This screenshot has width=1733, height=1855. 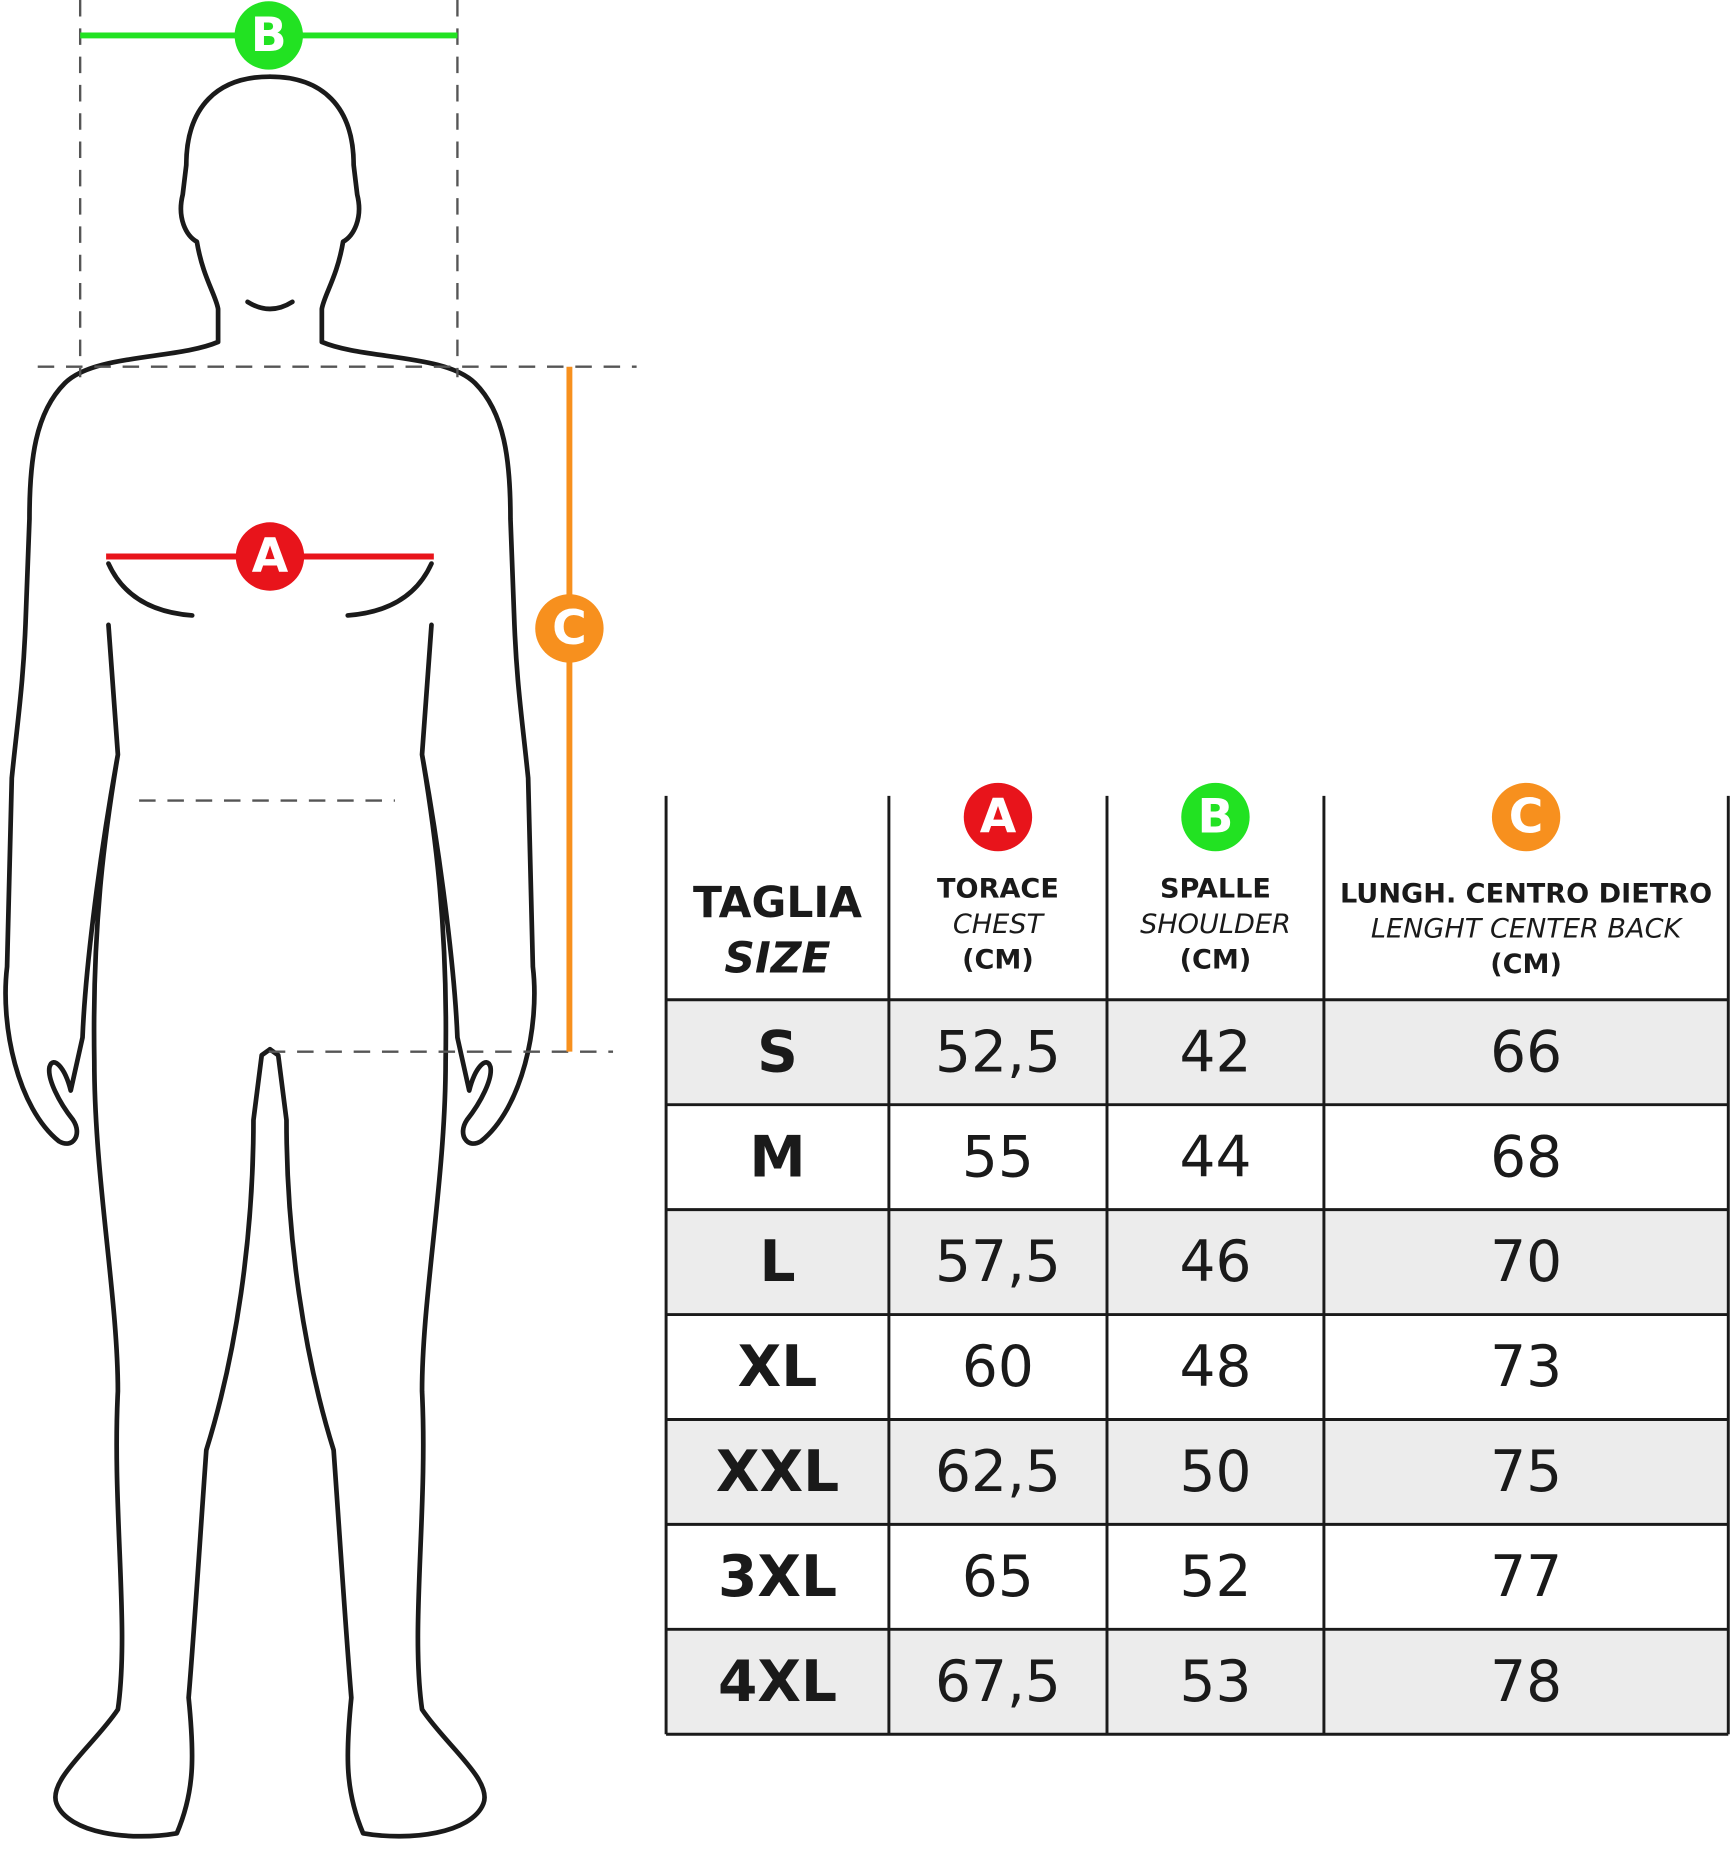 I want to click on table-cell: 66, so click(x=1526, y=1052).